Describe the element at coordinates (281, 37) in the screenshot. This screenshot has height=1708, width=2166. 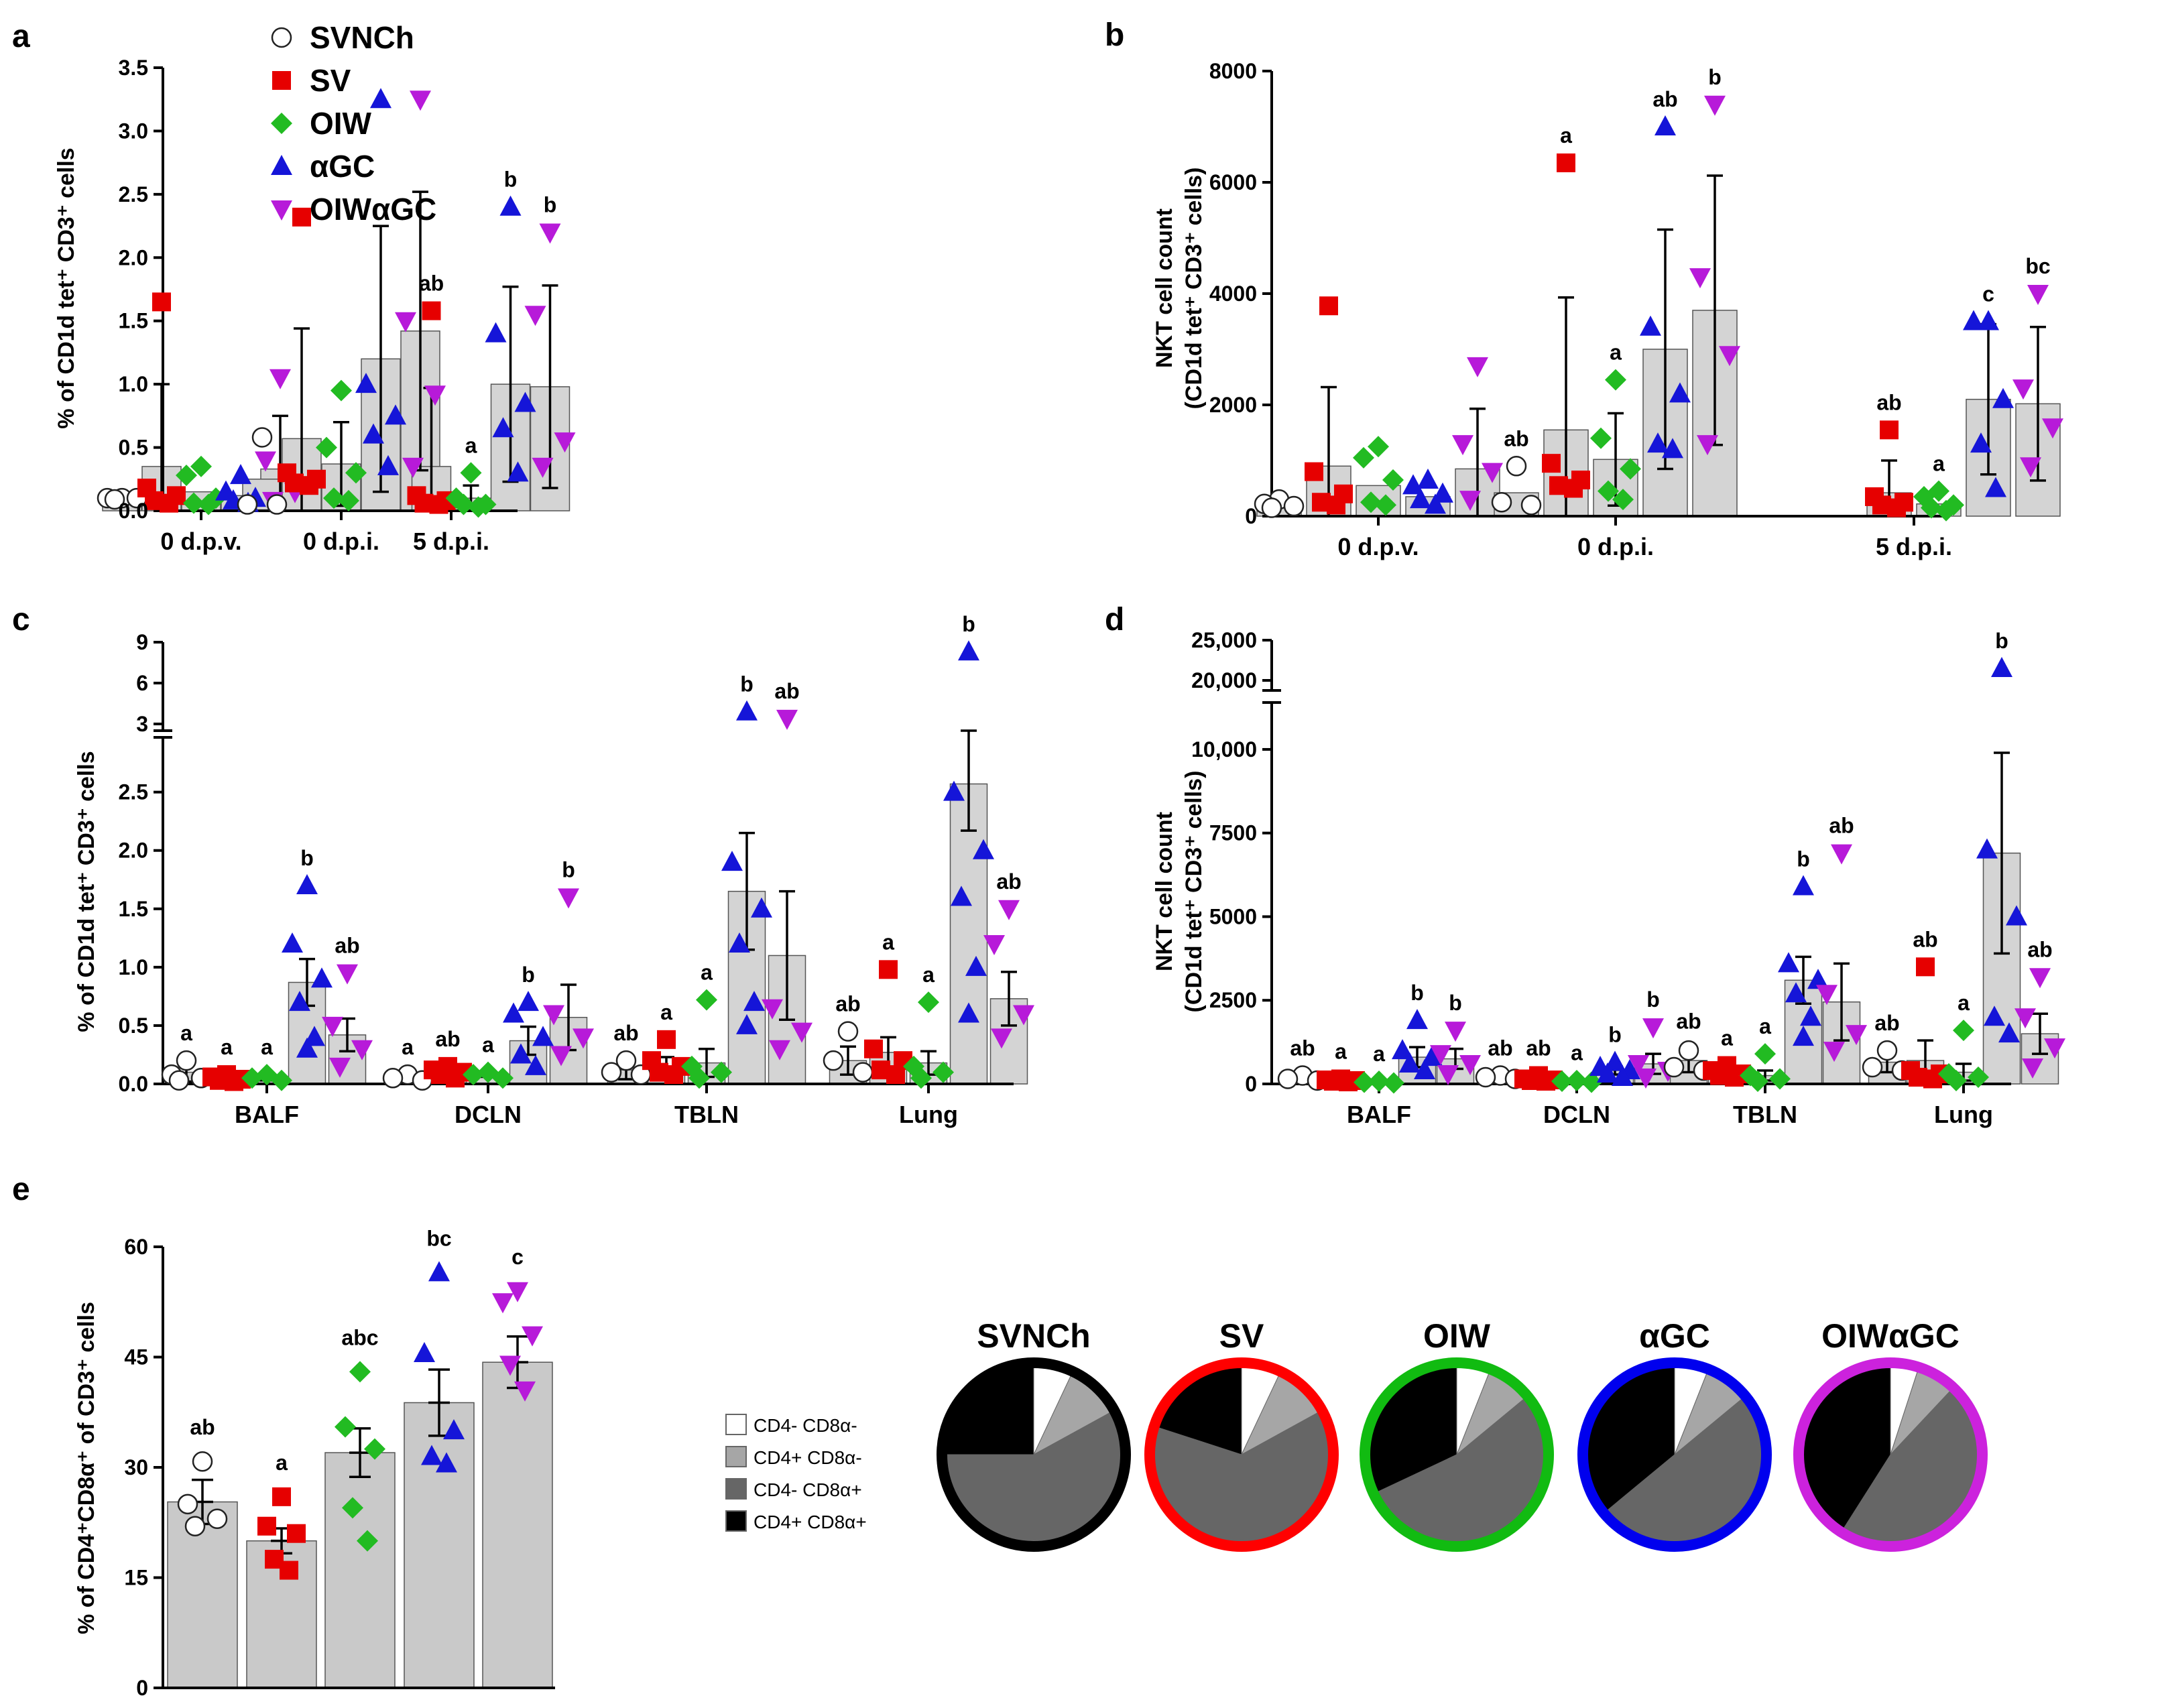
I see `legend-marker-SVNCh` at that location.